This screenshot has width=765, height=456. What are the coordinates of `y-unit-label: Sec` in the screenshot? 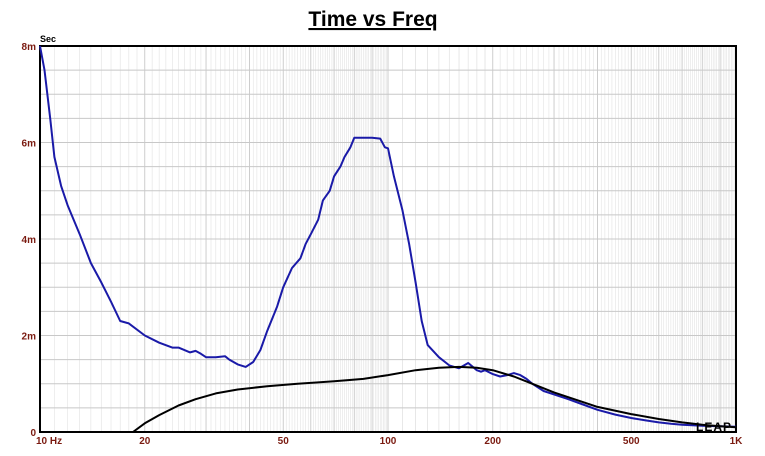 It's located at (48, 39).